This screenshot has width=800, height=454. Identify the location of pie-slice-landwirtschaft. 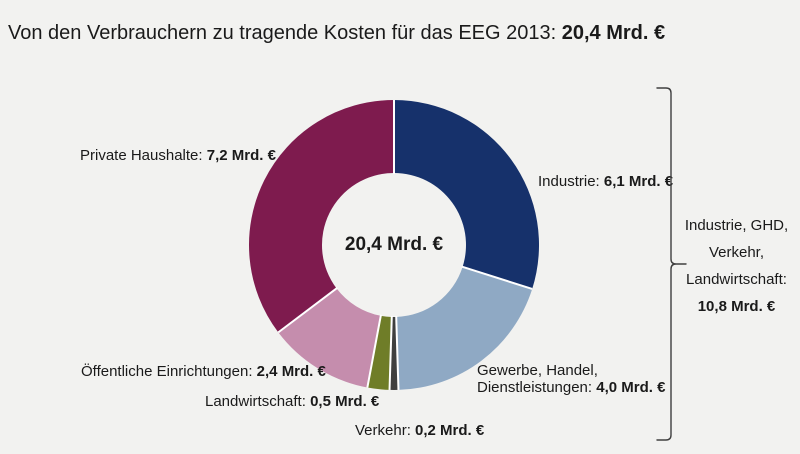
(379, 352).